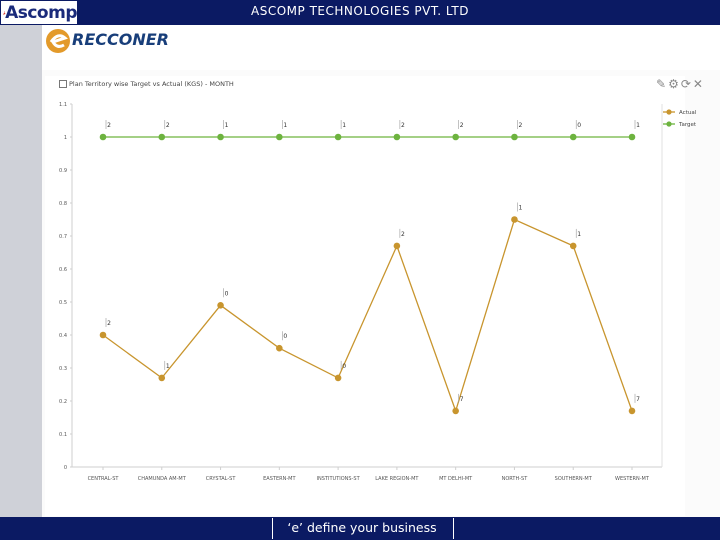  What do you see at coordinates (21, 271) in the screenshot?
I see `left-sidebar` at bounding box center [21, 271].